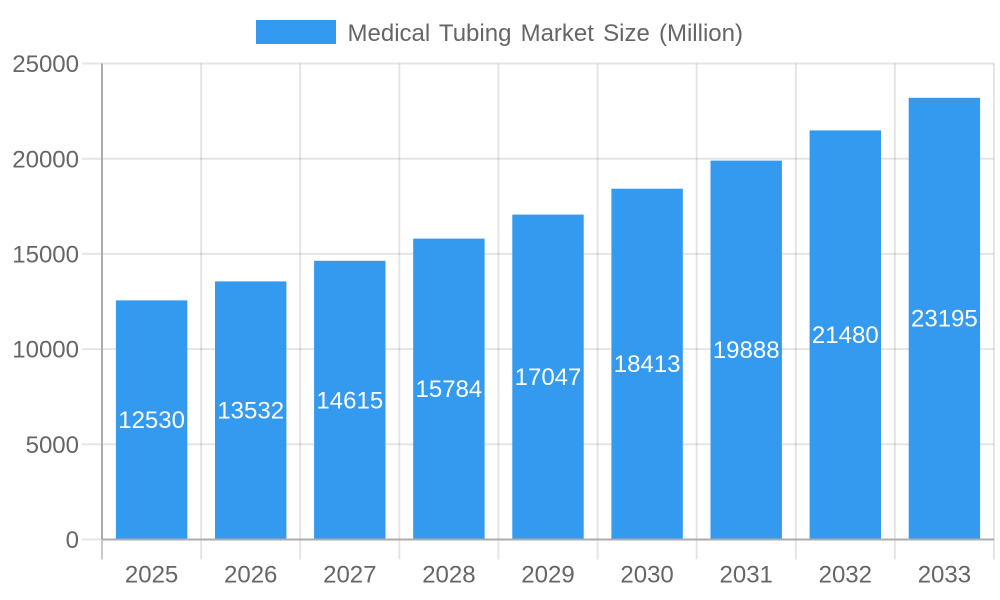  I want to click on svg-text: 15000, so click(45, 255).